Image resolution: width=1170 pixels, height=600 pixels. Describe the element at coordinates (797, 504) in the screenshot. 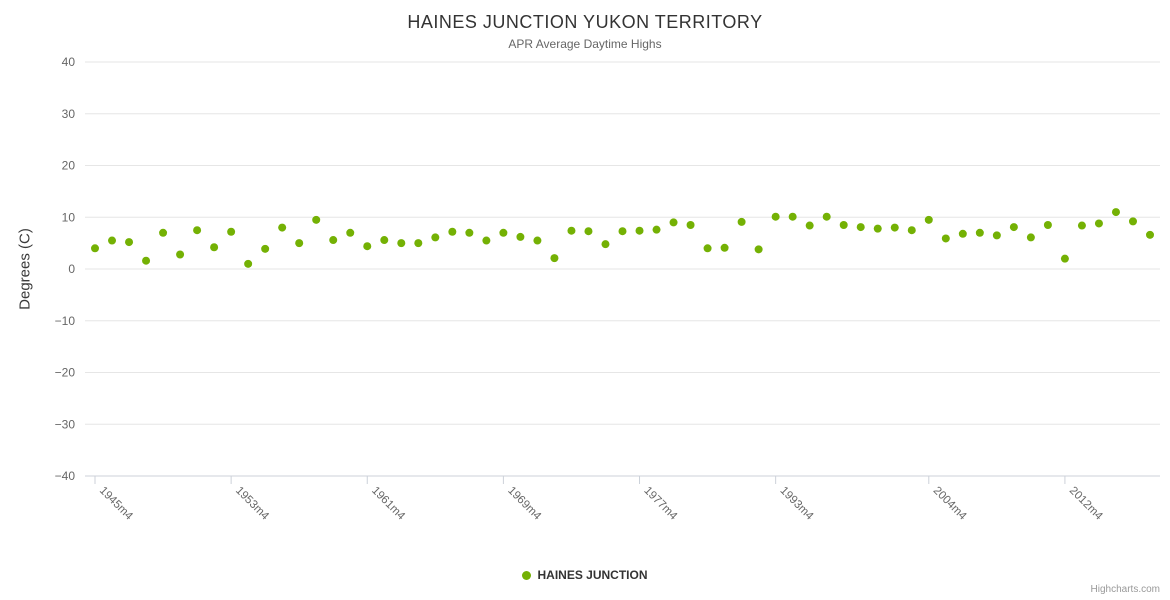

I see `x-tick-label: 1993m4` at that location.